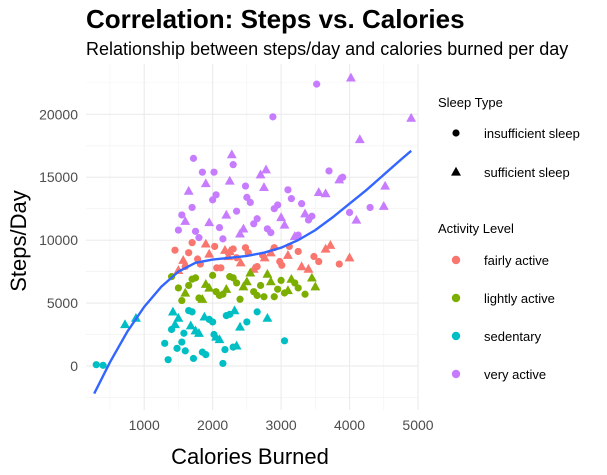 The image size is (607, 475). What do you see at coordinates (532, 133) in the screenshot?
I see `legend-label: insufficient sleep` at bounding box center [532, 133].